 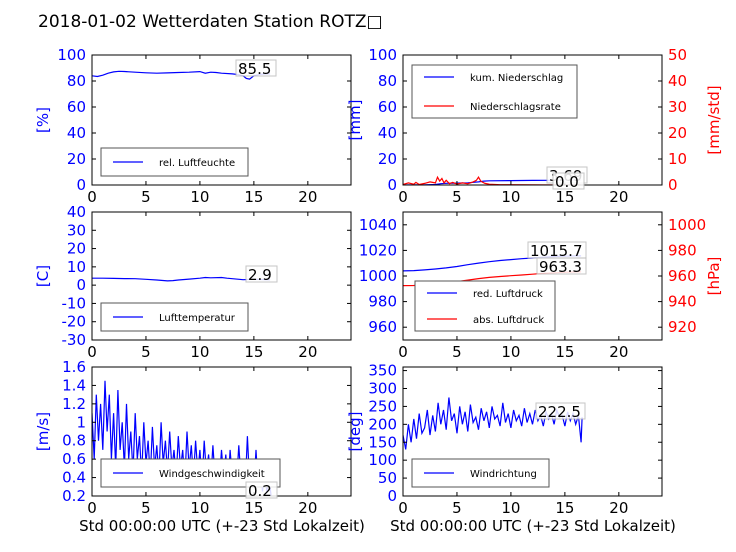 I want to click on value-annotation: 1015.7, so click(x=557, y=250).